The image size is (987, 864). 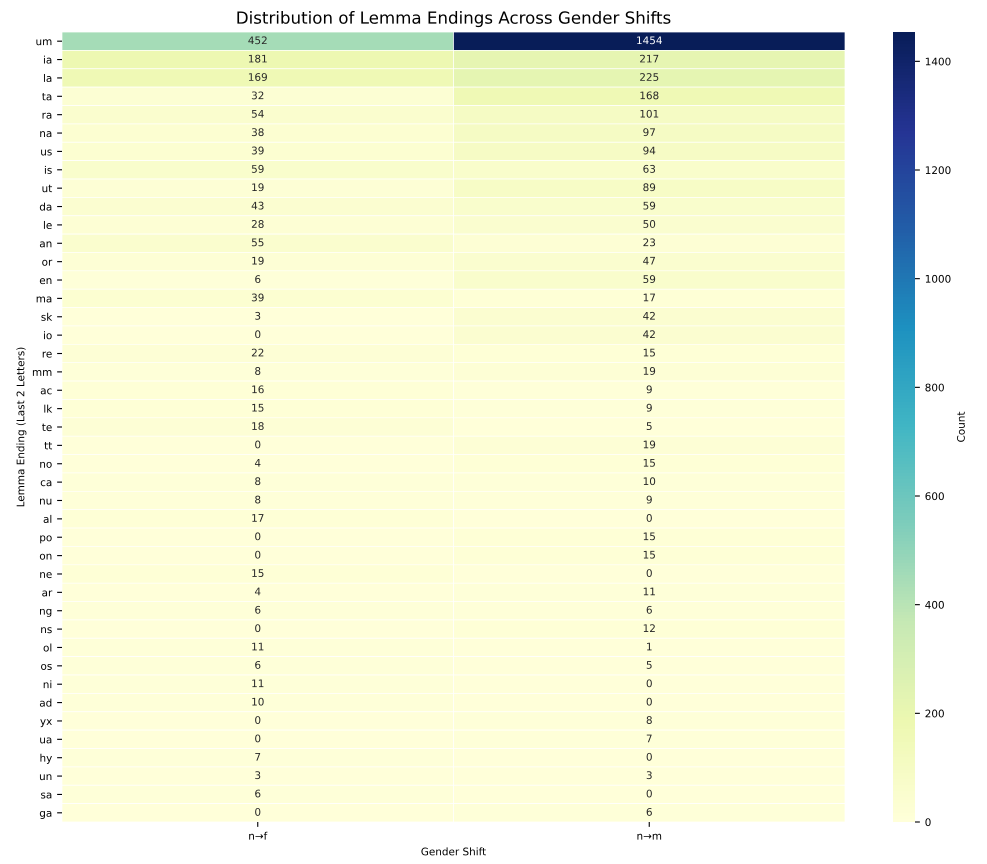 I want to click on color-bar-label: 1400, so click(x=938, y=62).